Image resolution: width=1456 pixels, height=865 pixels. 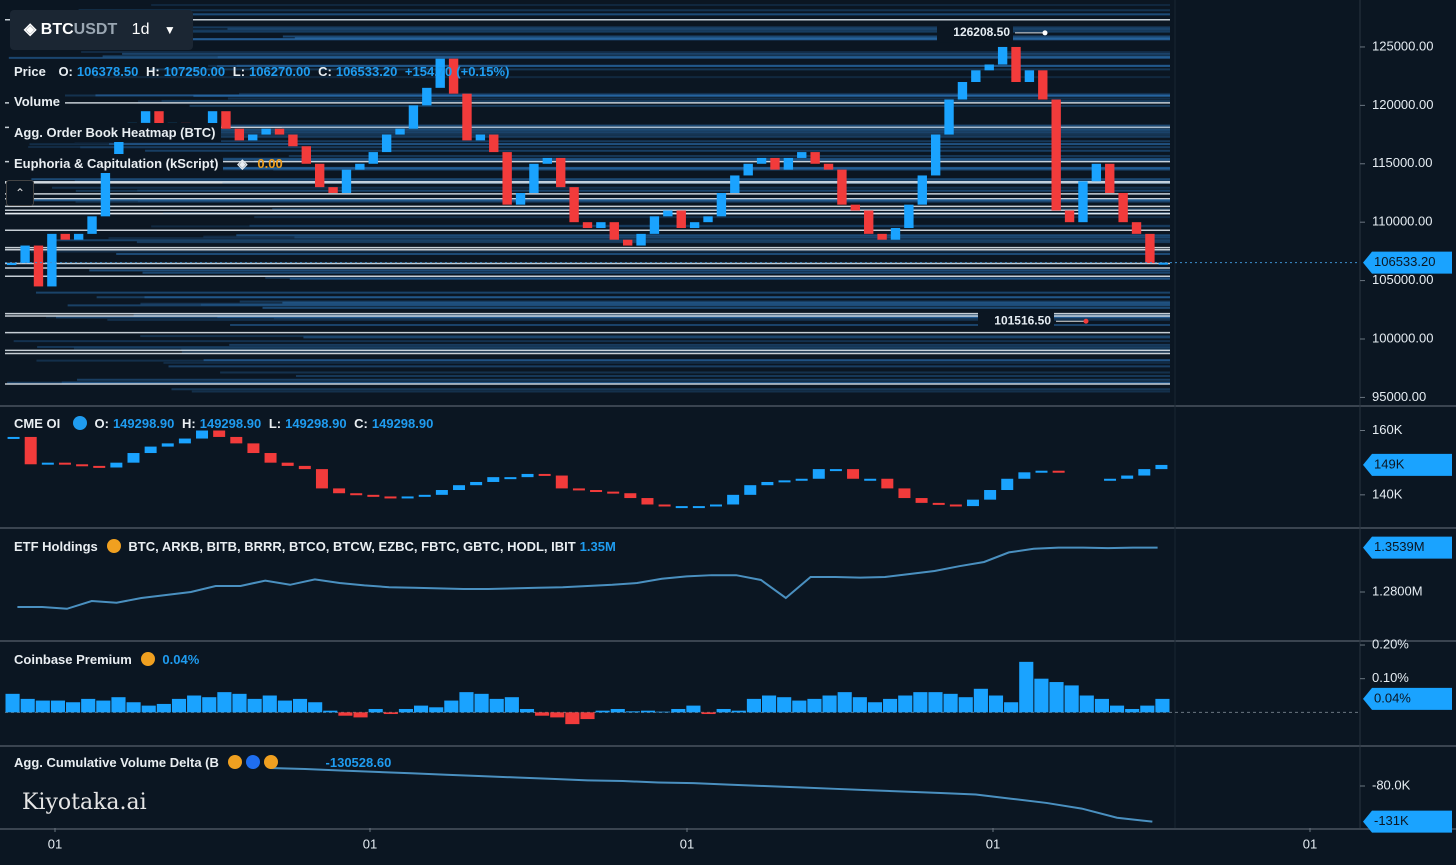 I want to click on overlay-label: Euphoria & Capitulation (kScript) ◈ 0.00, so click(x=148, y=163).